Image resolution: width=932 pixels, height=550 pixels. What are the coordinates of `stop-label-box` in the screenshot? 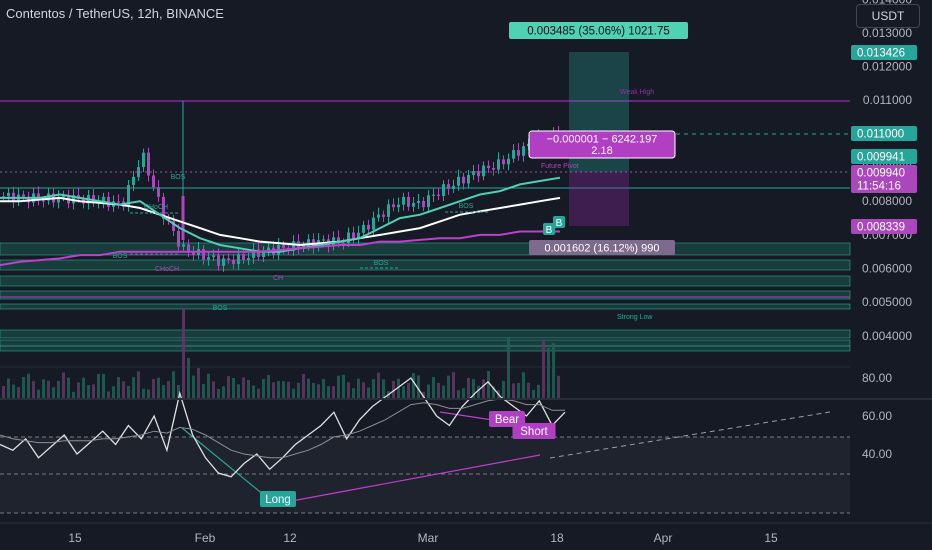 It's located at (602, 144).